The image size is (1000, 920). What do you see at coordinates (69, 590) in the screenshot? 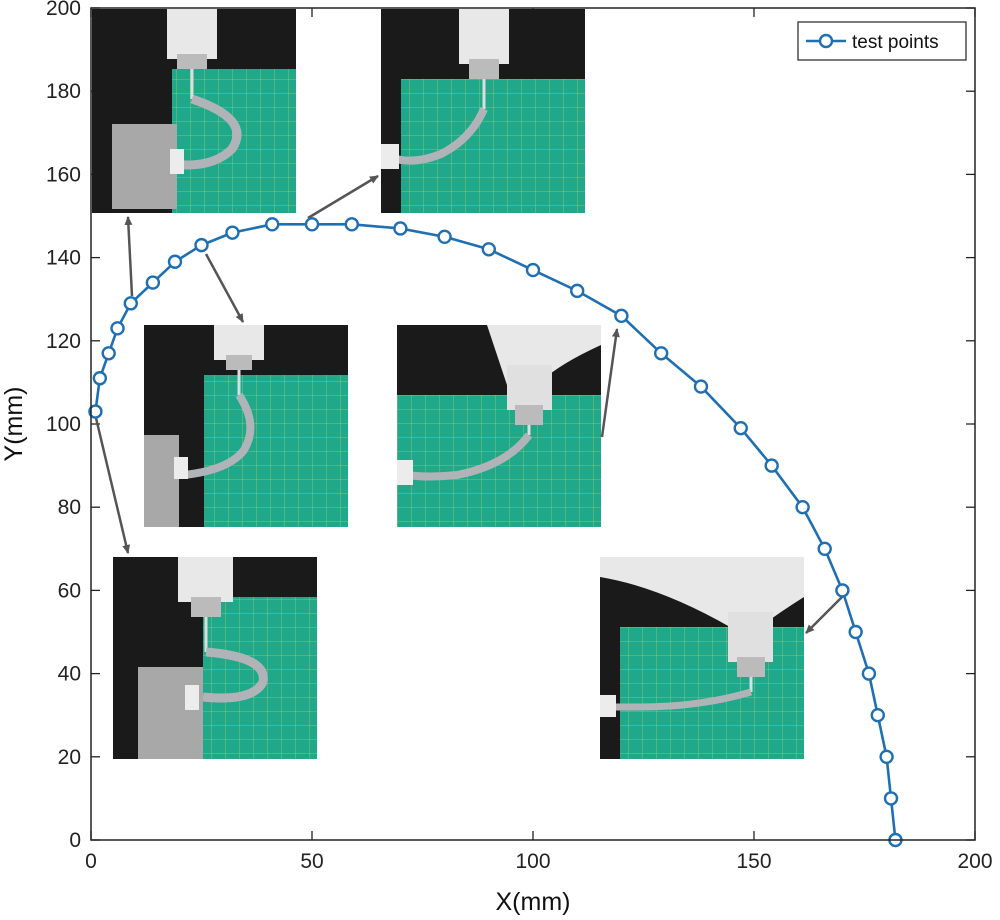
I see `y-tick-label: 60` at bounding box center [69, 590].